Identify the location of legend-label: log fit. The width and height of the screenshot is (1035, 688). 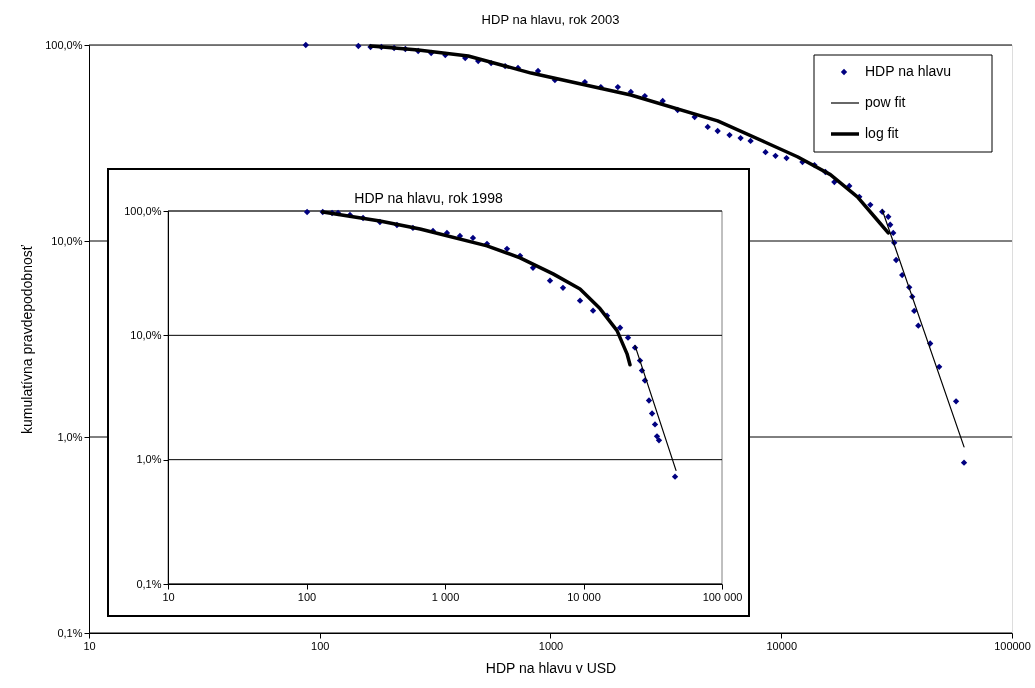
(882, 133).